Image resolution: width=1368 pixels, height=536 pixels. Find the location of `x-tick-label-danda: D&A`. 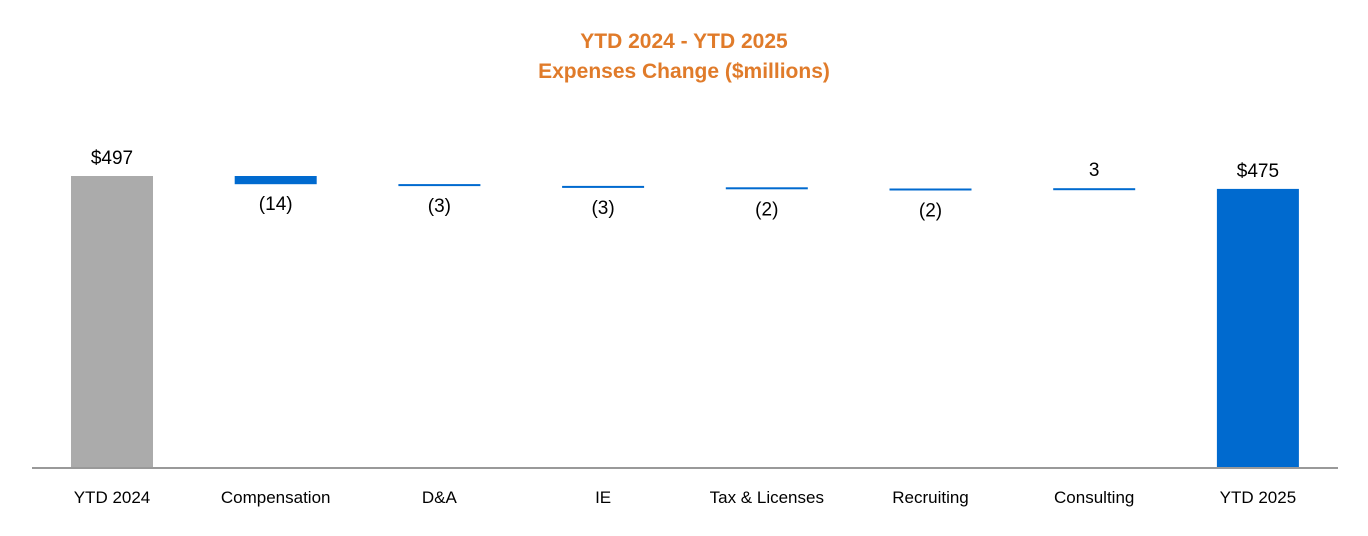

x-tick-label-danda: D&A is located at coordinates (440, 497).